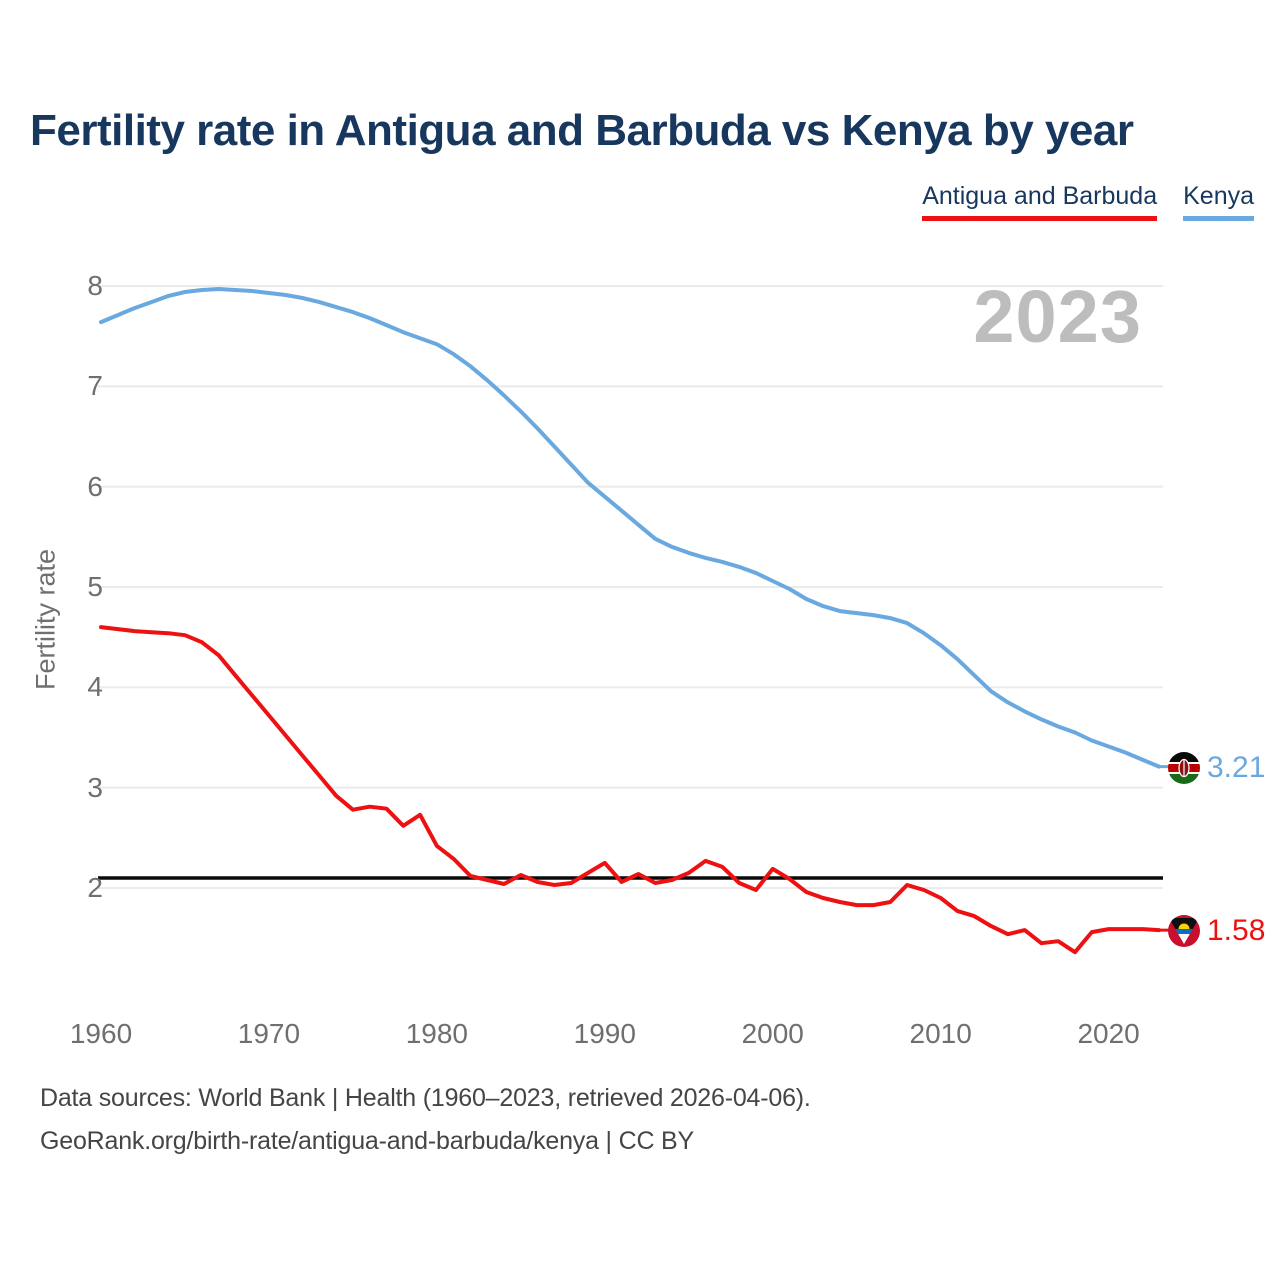 The width and height of the screenshot is (1280, 1280). I want to click on x-tick-label-2020: 2020, so click(1108, 1033).